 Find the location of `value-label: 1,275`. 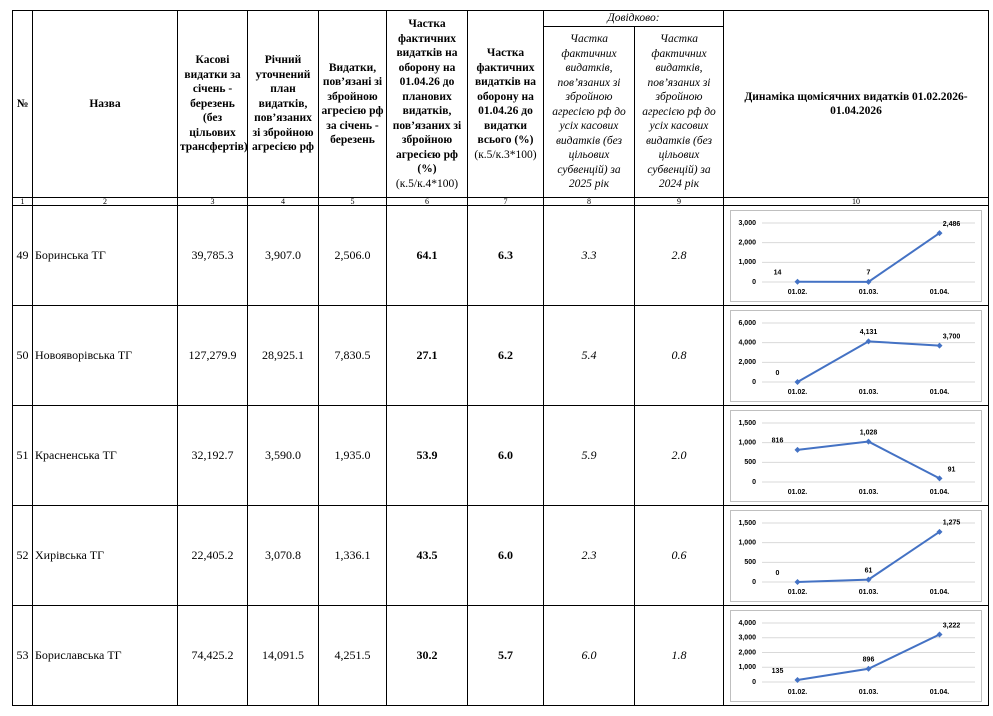

value-label: 1,275 is located at coordinates (952, 522).